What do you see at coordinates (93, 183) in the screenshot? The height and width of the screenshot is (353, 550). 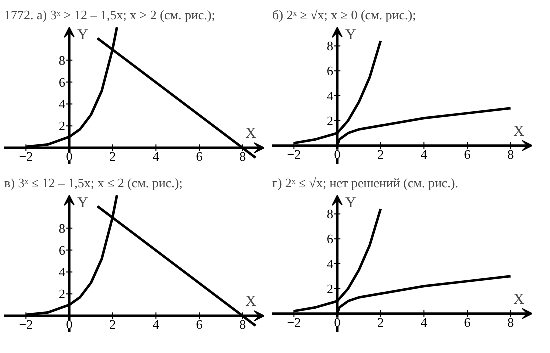 I see `chart-title: в) 3ˣ ≤ 12 – 1,5x; x ≤ 2 (см. рис.);` at bounding box center [93, 183].